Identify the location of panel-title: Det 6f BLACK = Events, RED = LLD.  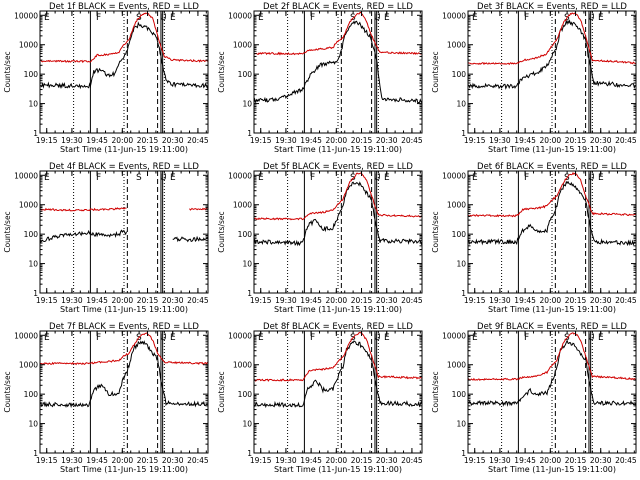
(552, 167).